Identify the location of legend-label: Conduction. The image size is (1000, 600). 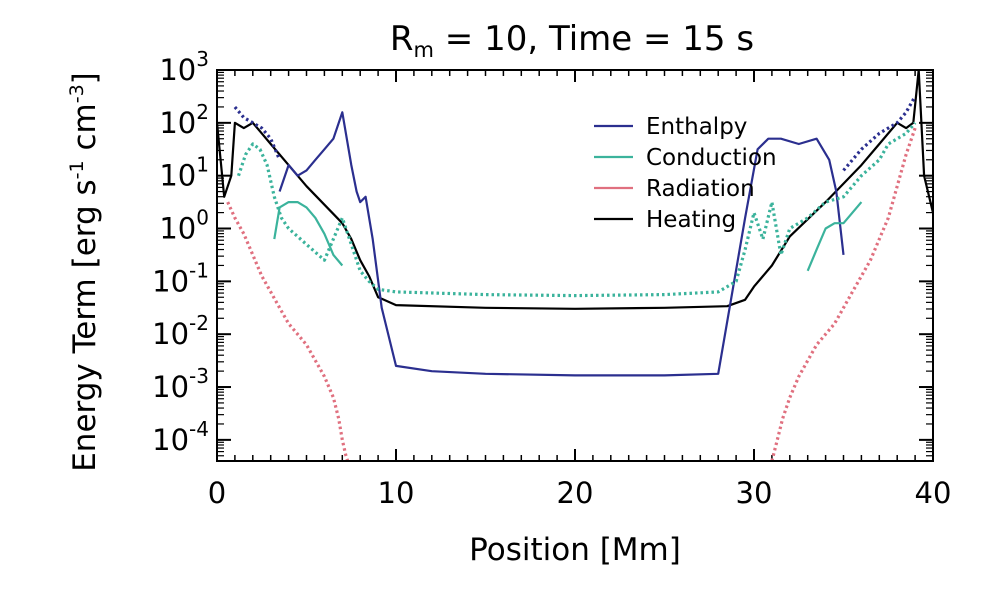
(711, 158).